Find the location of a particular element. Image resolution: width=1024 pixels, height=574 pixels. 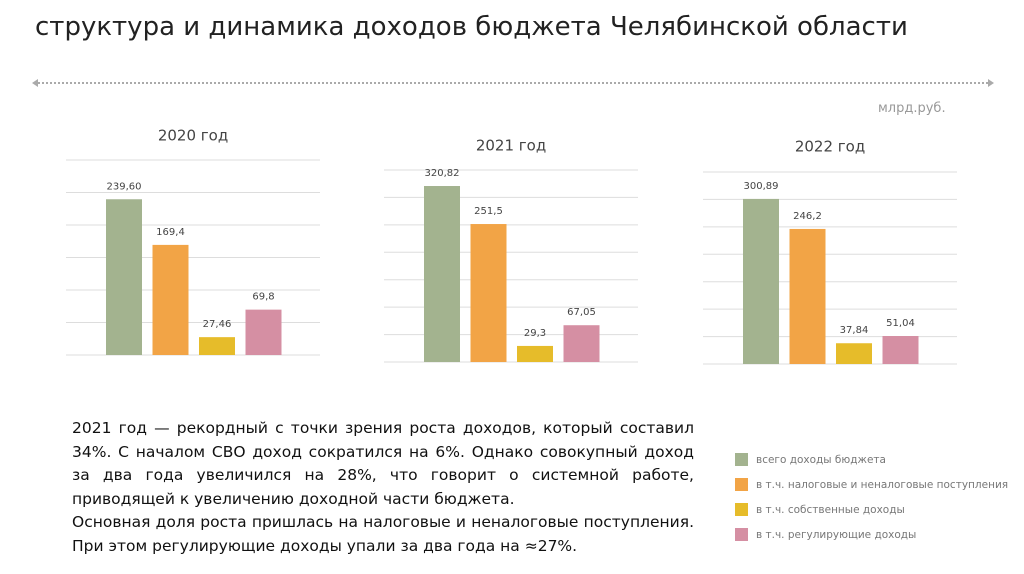

divider-end is located at coordinates (513, 83).